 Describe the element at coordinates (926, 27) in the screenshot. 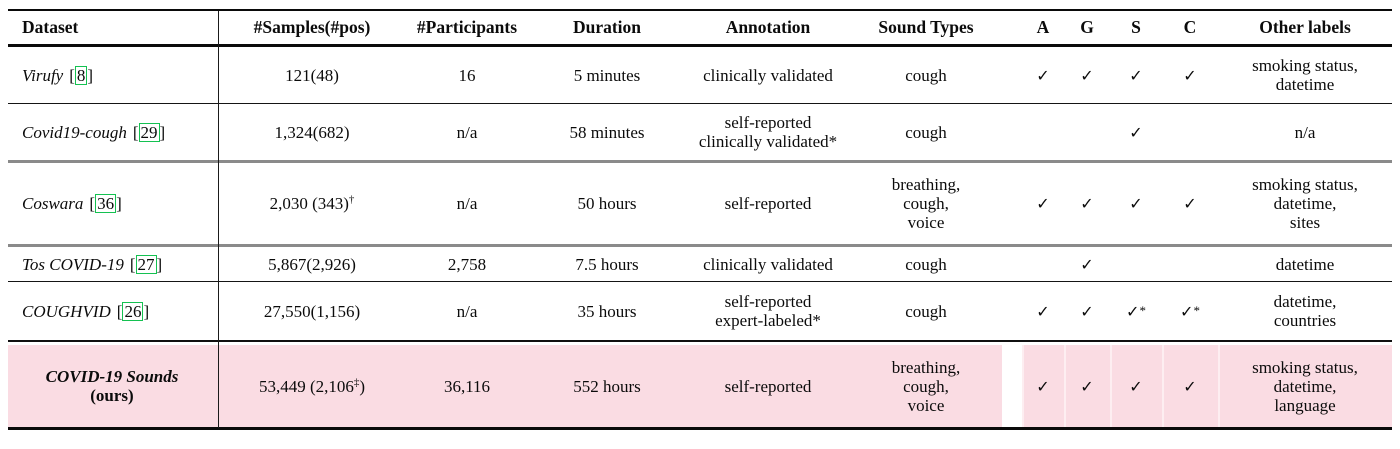

I see `col-header-sound-types: Sound Types` at that location.